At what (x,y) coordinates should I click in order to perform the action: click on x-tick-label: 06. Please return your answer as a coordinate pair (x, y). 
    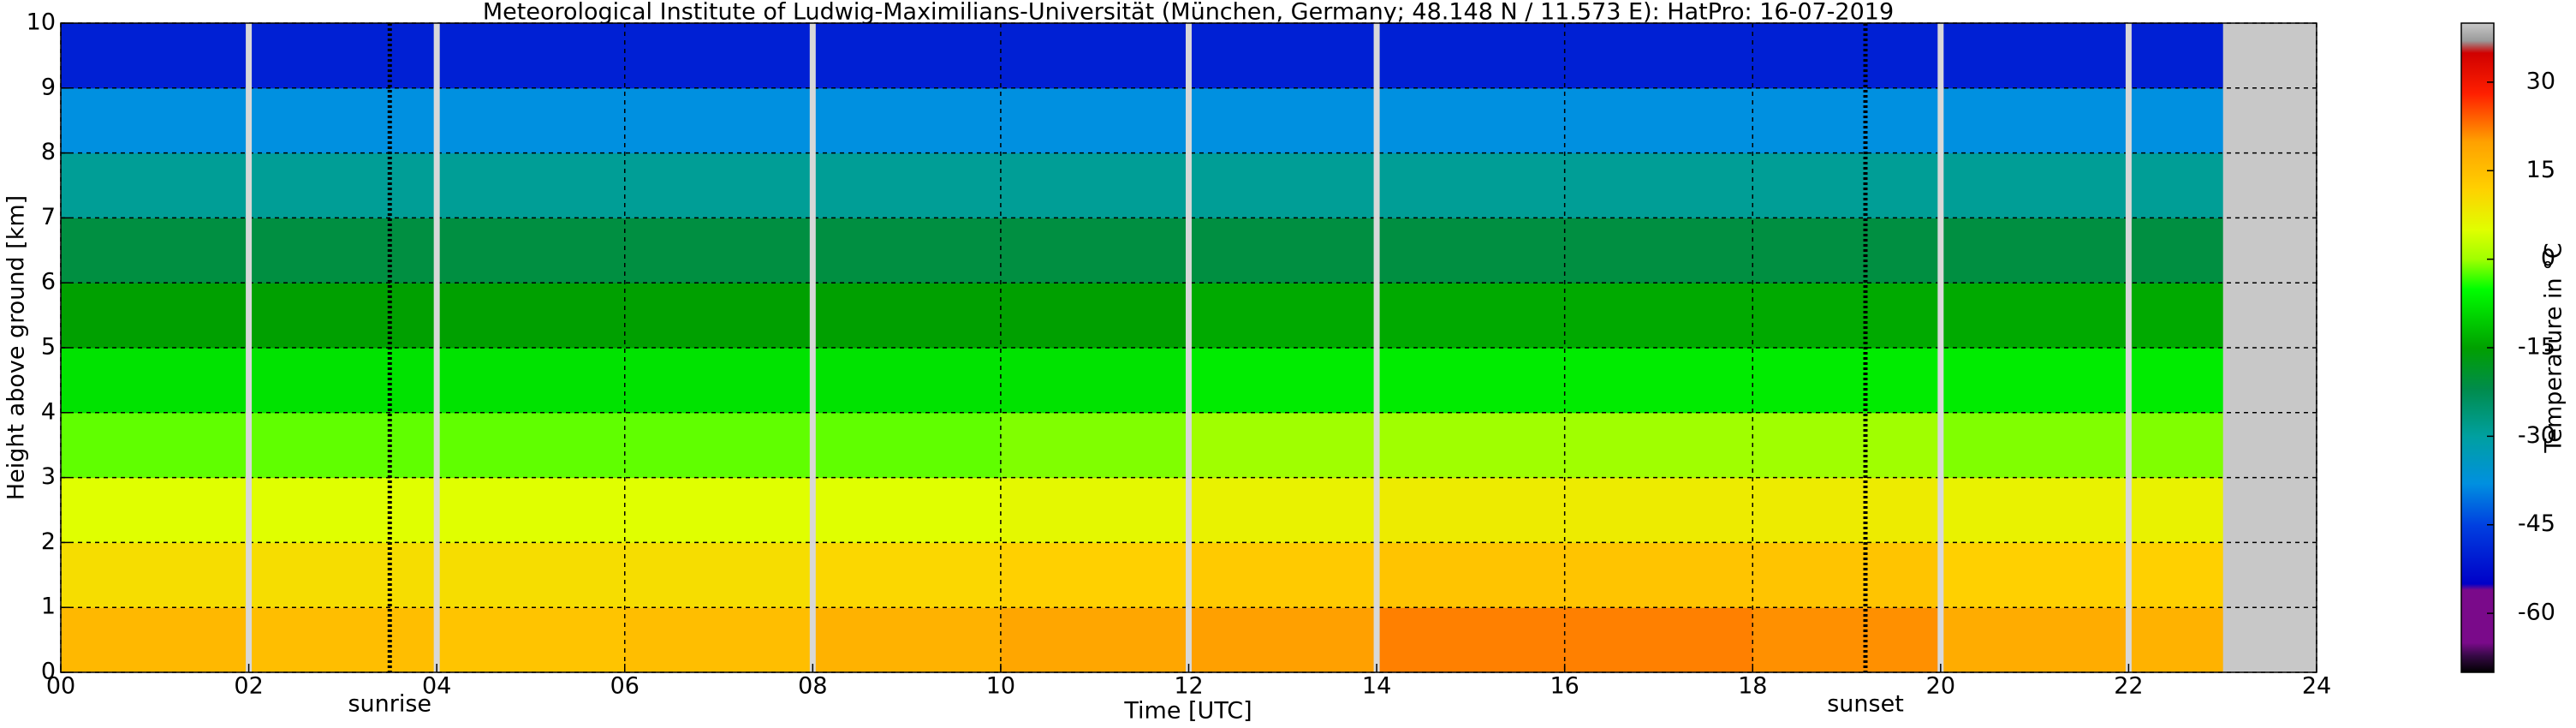
    Looking at the image, I should click on (625, 686).